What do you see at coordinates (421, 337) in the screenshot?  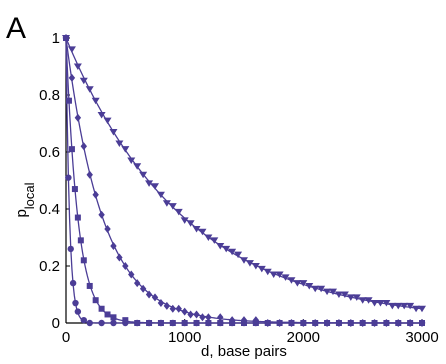 I see `x-tick-label: 3000` at bounding box center [421, 337].